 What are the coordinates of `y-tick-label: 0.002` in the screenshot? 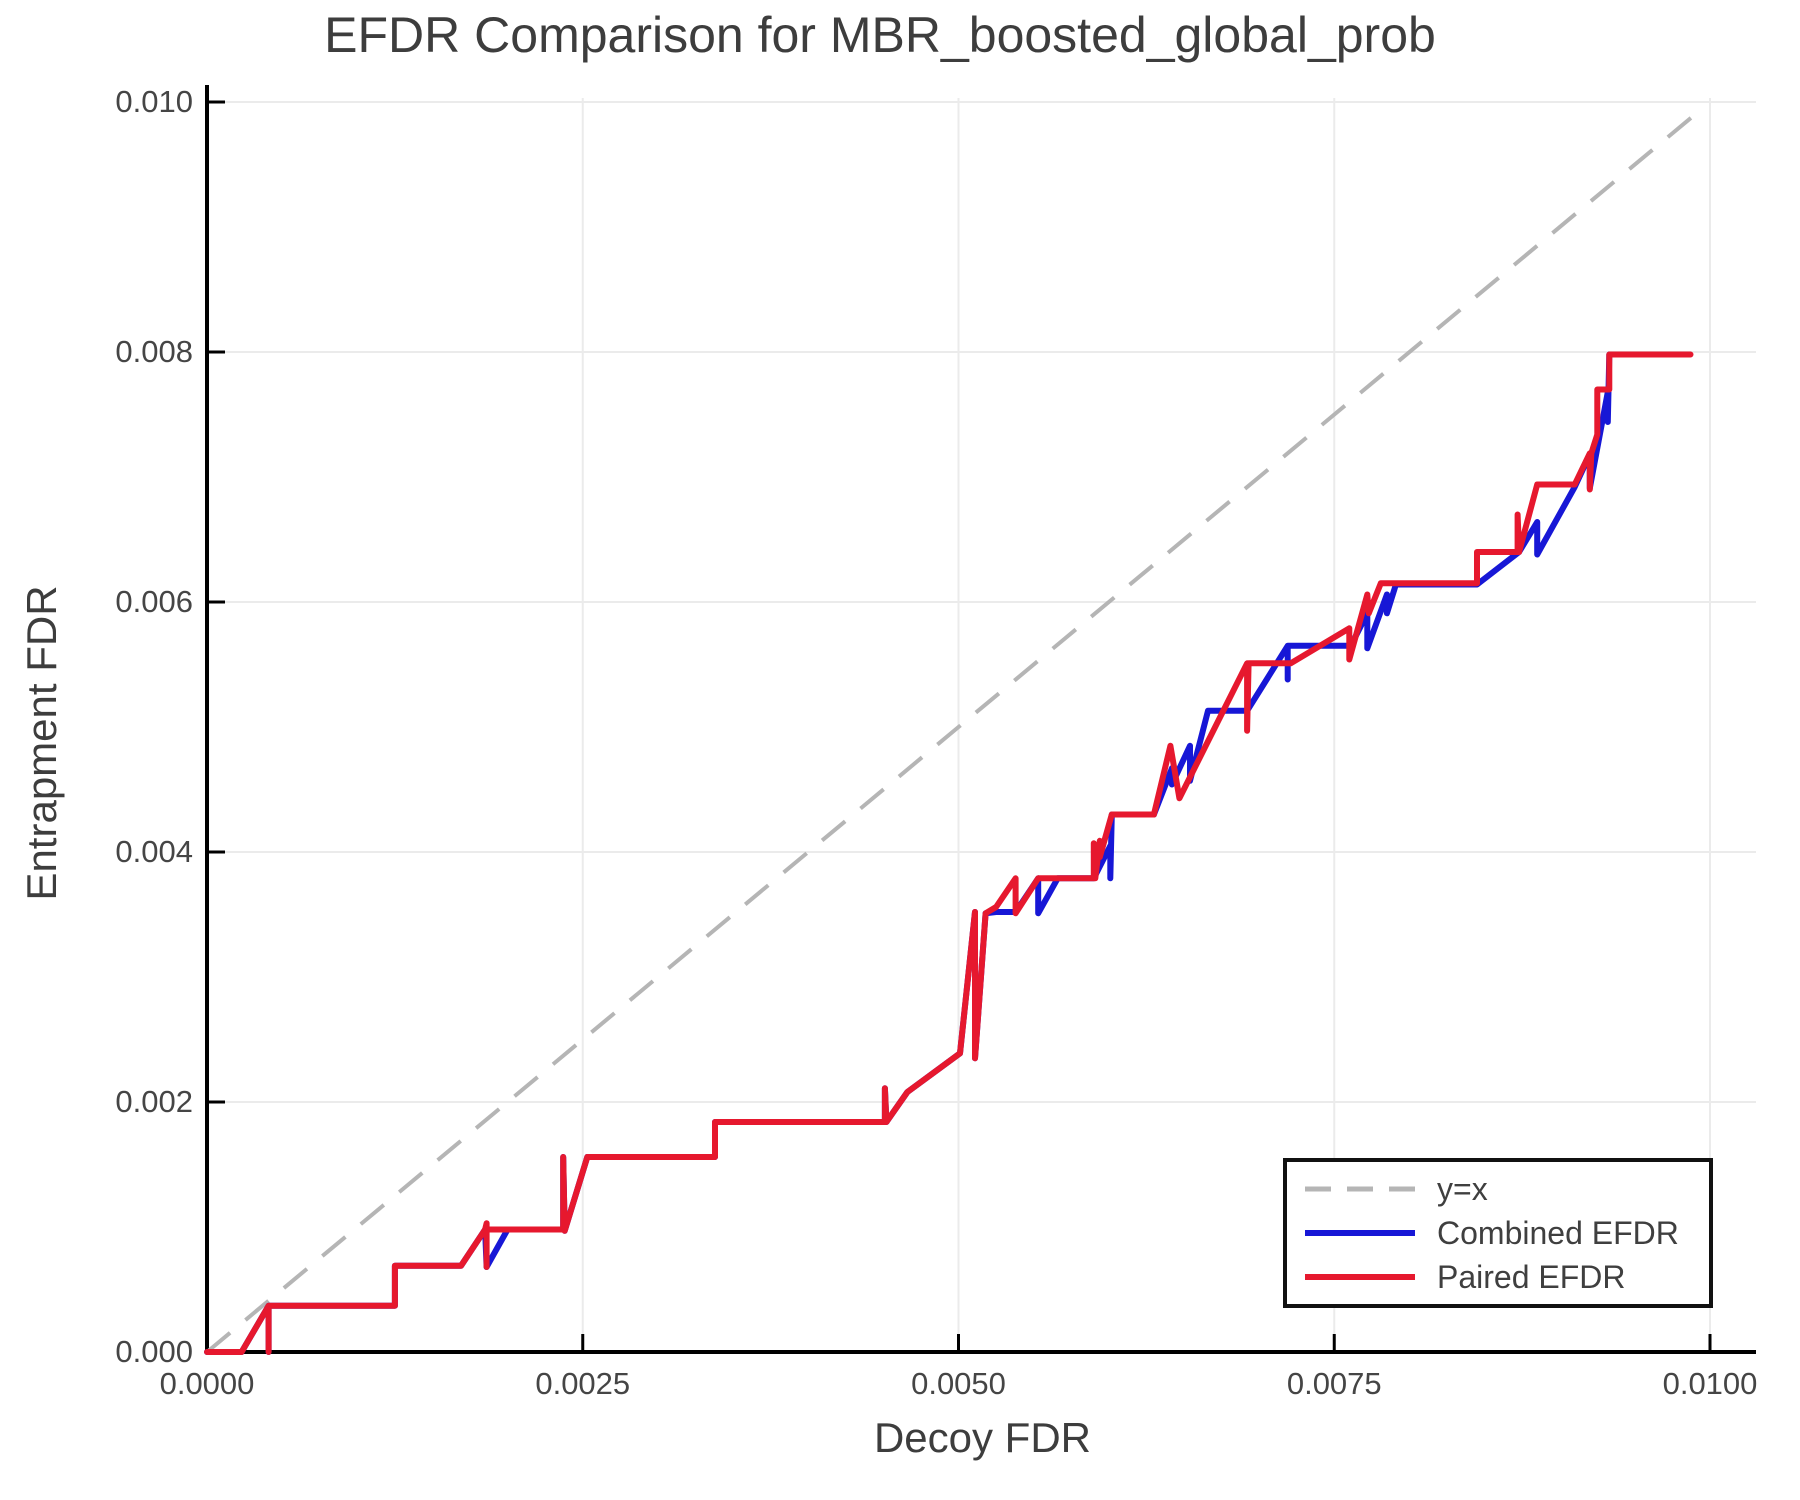 It's located at (154, 1101).